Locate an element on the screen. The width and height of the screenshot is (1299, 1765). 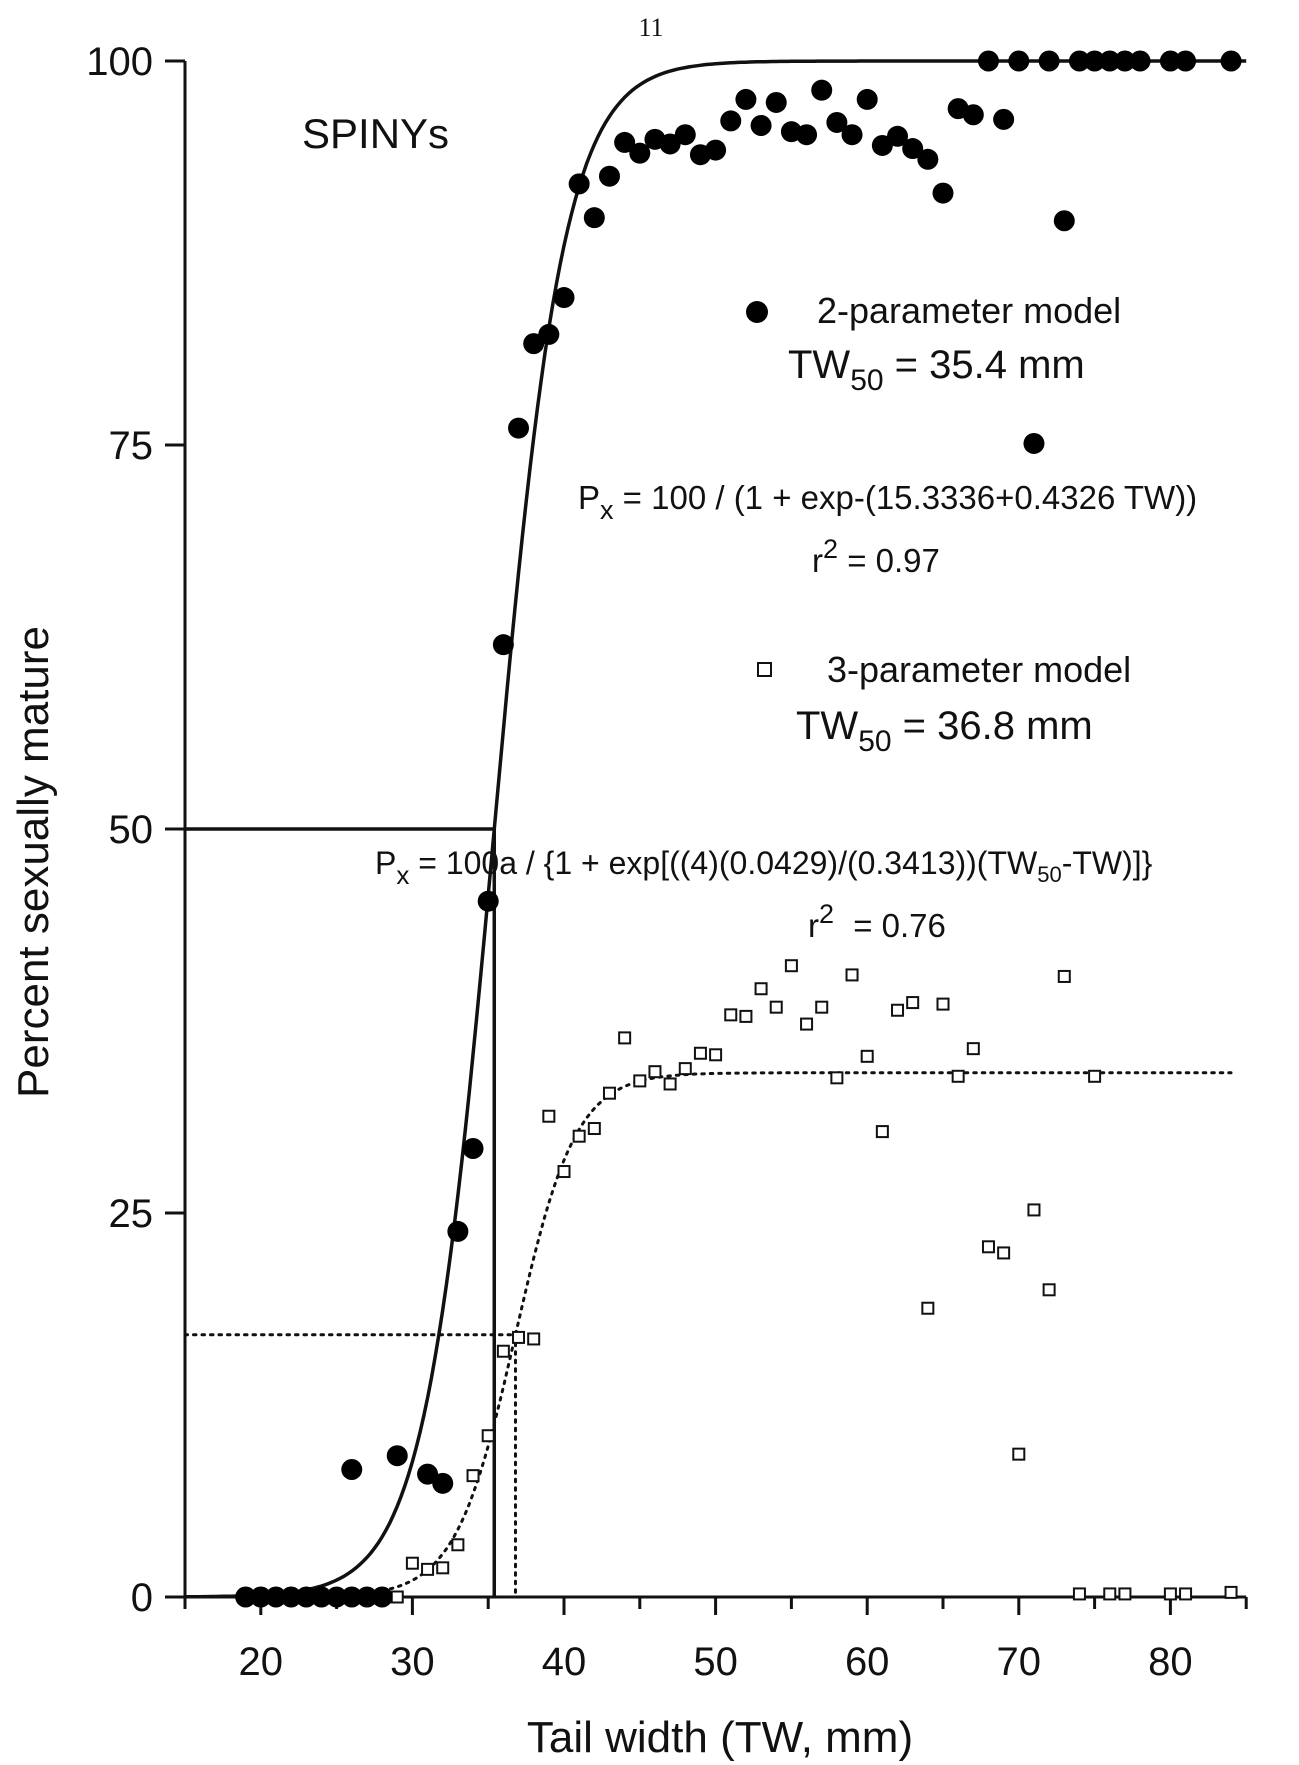
legend-2-parameter: 2-parameter model is located at coordinates (933, 310).